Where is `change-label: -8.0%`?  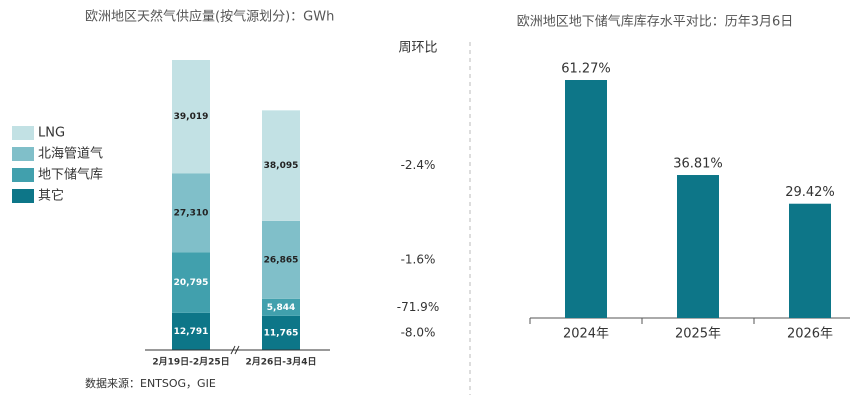
change-label: -8.0% is located at coordinates (418, 332).